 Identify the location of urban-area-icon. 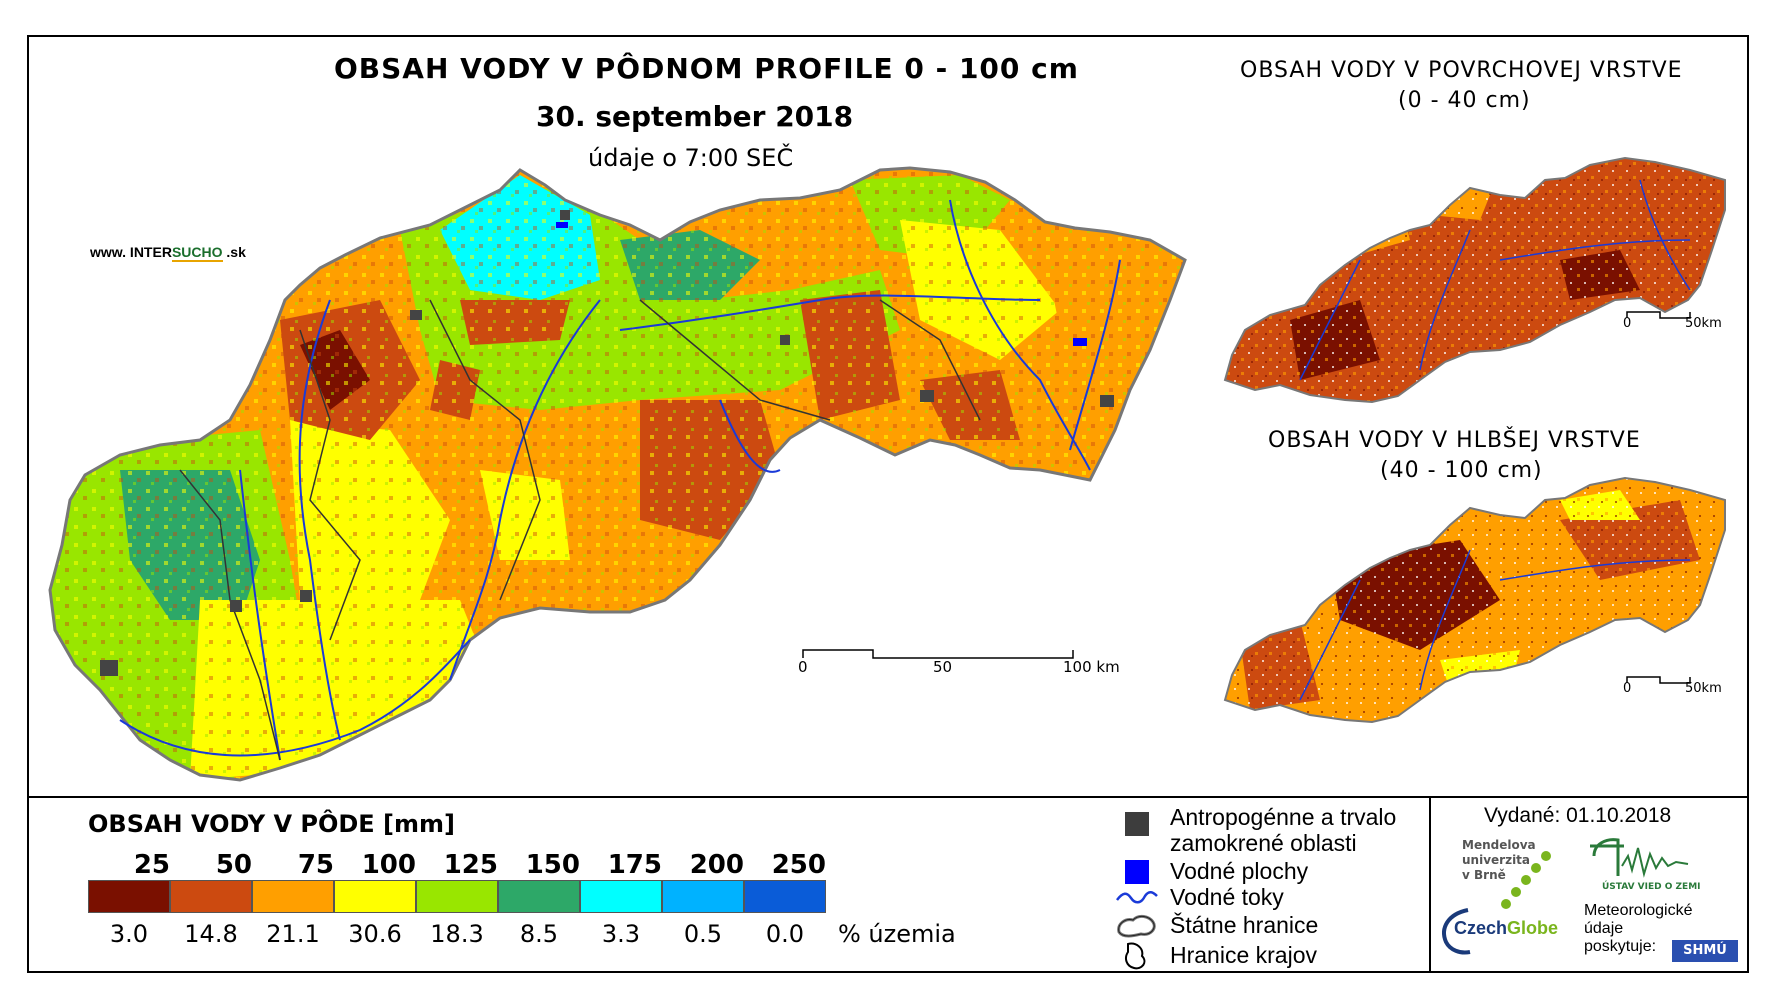
(1137, 824).